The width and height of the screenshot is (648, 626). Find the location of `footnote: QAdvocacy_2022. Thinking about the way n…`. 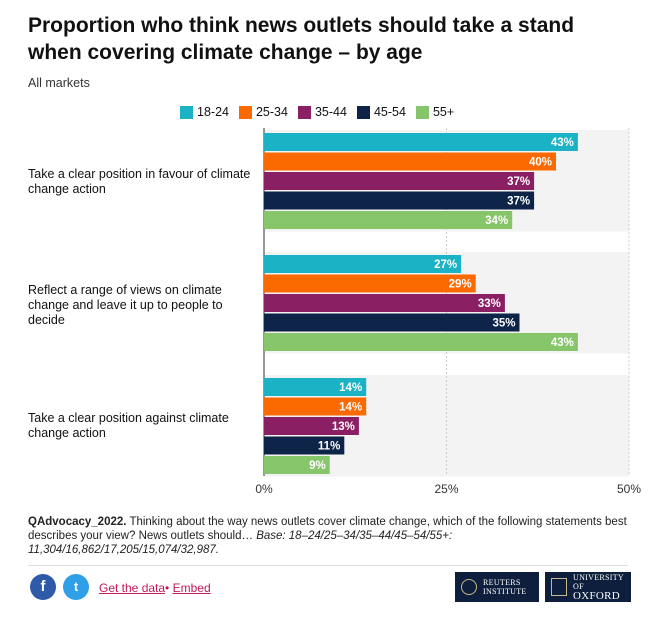

footnote: QAdvocacy_2022. Thinking about the way n… is located at coordinates (328, 536).